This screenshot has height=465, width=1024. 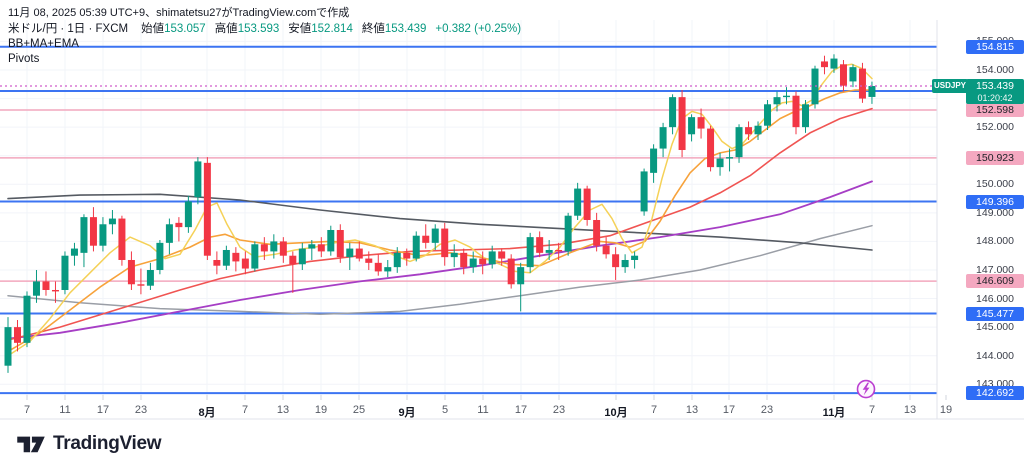 I want to click on tradingview-logo: TradingView, so click(x=89, y=444).